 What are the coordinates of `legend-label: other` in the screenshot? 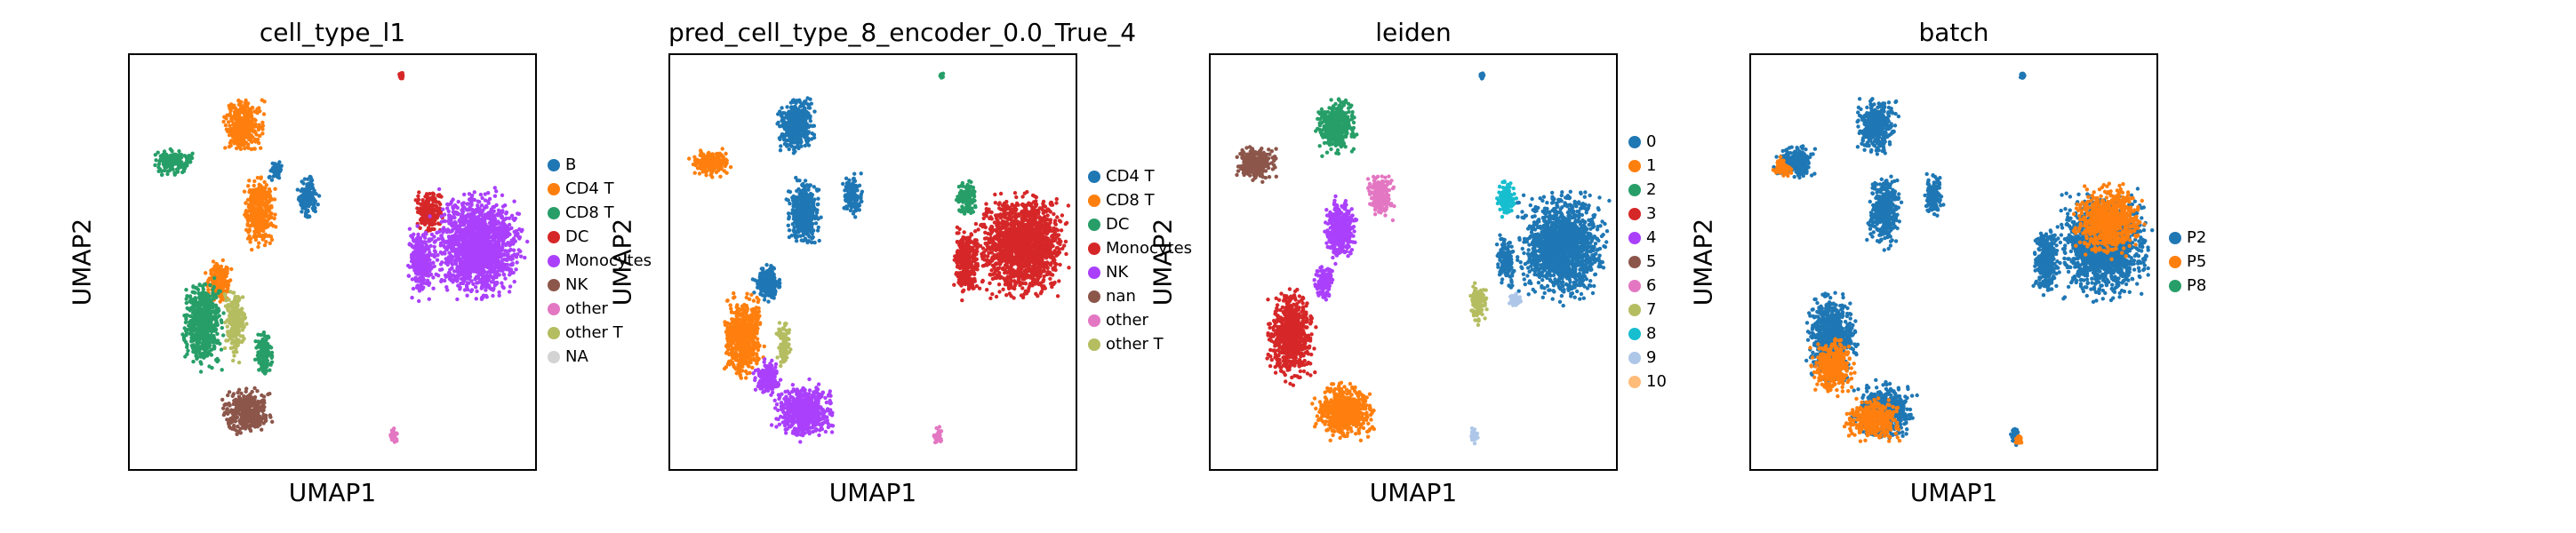 It's located at (586, 308).